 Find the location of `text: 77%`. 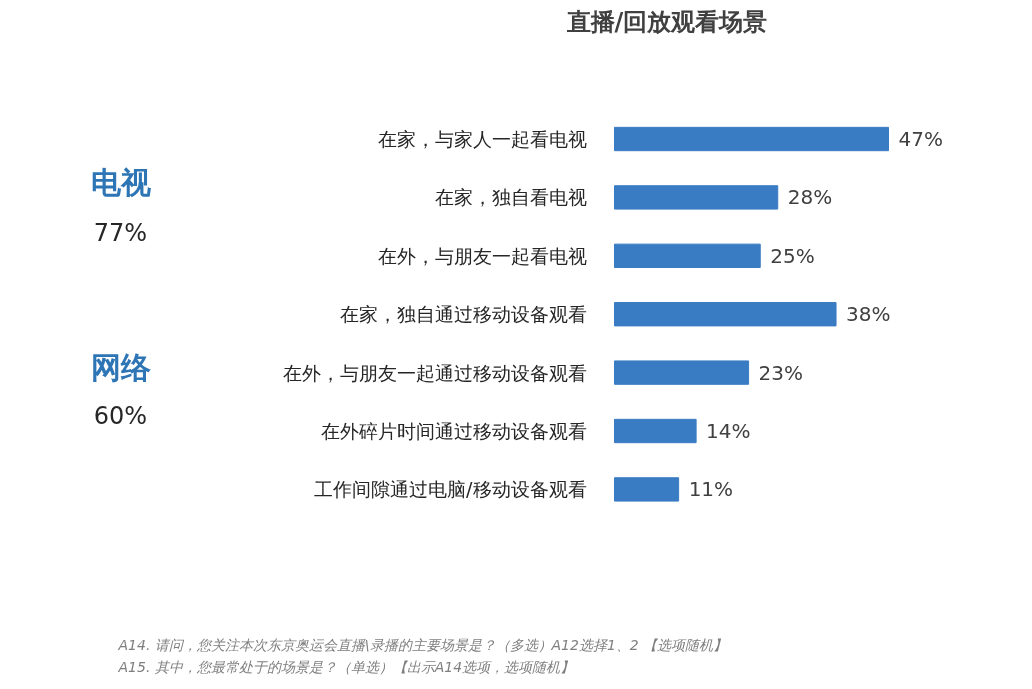

text: 77% is located at coordinates (120, 233).